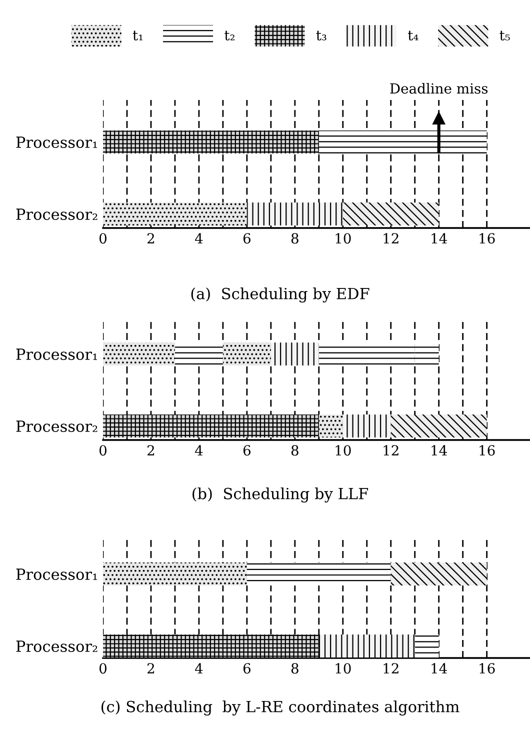  What do you see at coordinates (439, 88) in the screenshot?
I see `ref-line-label: Deadline miss` at bounding box center [439, 88].